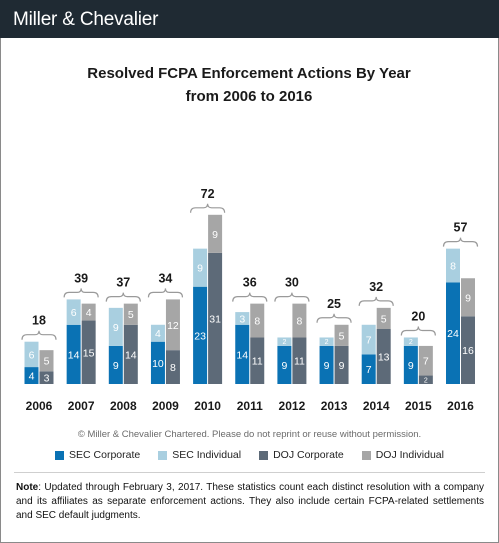 The image size is (499, 543). I want to click on bracket-2009, so click(165, 293).